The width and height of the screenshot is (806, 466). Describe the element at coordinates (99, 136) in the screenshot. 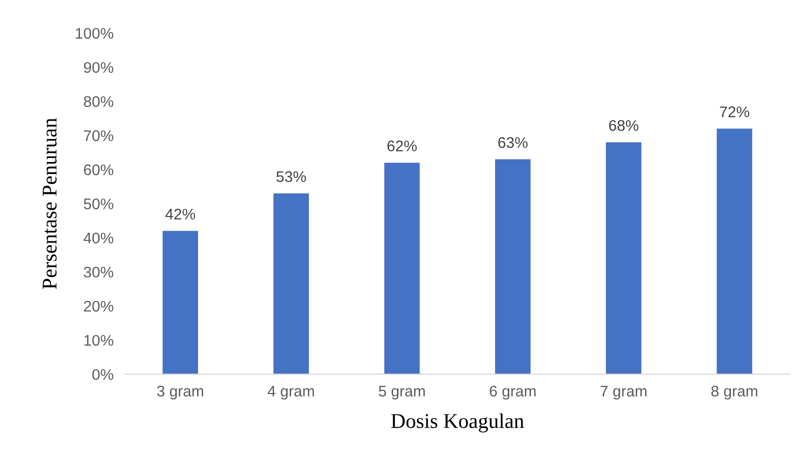

I see `y-tick-label: 70%` at that location.